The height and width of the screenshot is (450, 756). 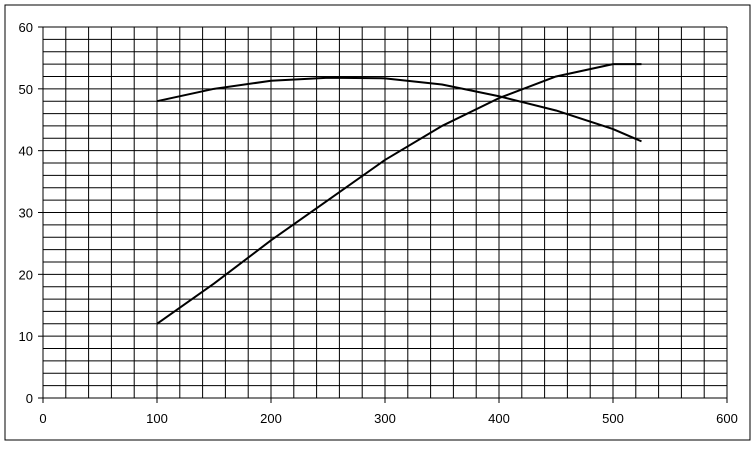 I want to click on y-tick-label: 30, so click(x=26, y=213).